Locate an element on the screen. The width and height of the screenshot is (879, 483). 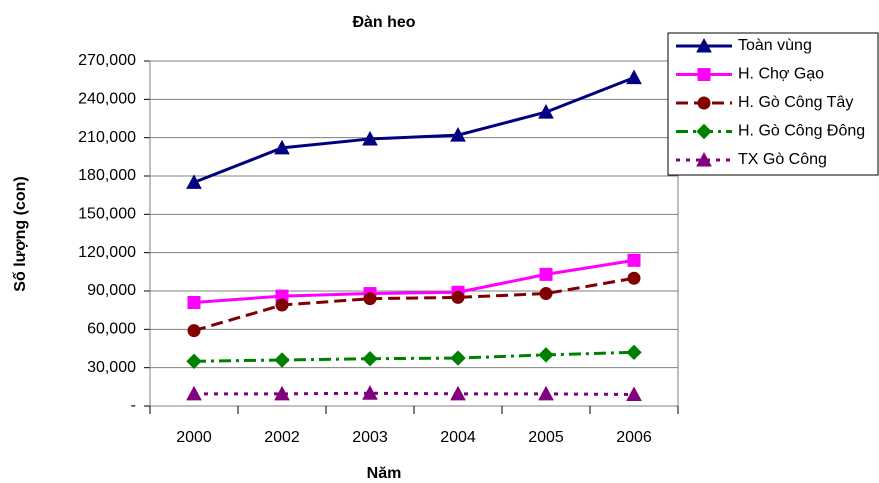
x-tick-label: 2005 is located at coordinates (546, 437).